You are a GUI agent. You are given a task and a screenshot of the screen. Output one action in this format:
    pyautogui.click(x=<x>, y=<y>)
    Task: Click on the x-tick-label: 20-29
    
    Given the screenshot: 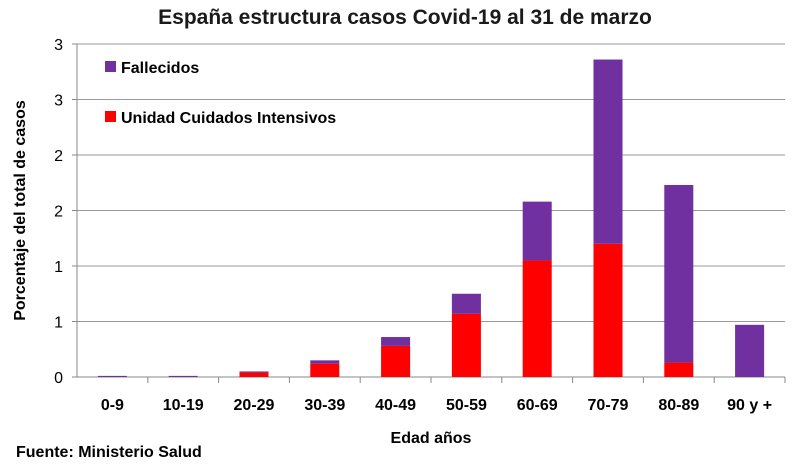 What is the action you would take?
    pyautogui.click(x=254, y=405)
    